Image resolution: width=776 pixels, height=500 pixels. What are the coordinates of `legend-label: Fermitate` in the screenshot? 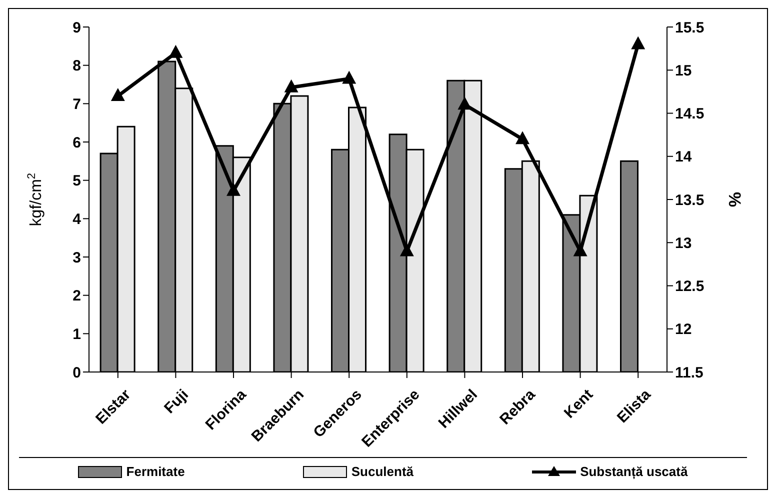 It's located at (155, 471).